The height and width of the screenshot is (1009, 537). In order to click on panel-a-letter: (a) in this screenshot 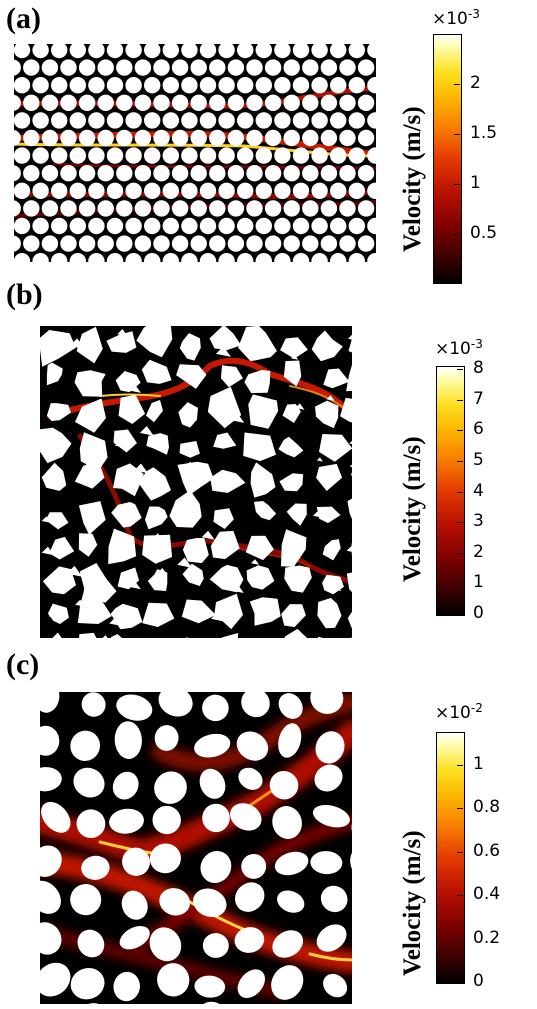, I will do `click(23, 18)`.